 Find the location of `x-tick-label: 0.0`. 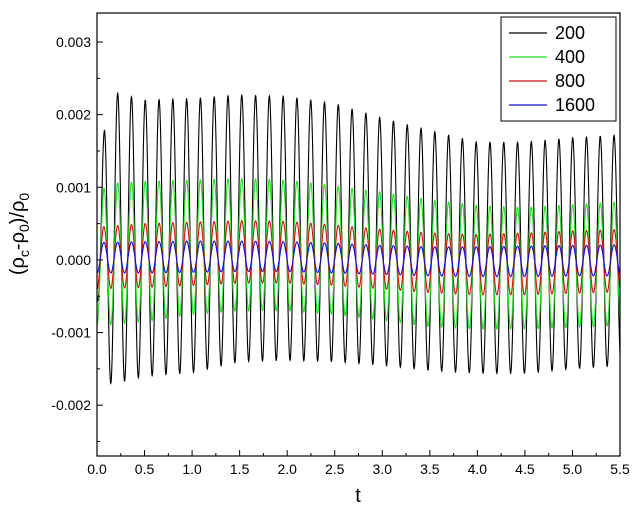

x-tick-label: 0.0 is located at coordinates (97, 469).